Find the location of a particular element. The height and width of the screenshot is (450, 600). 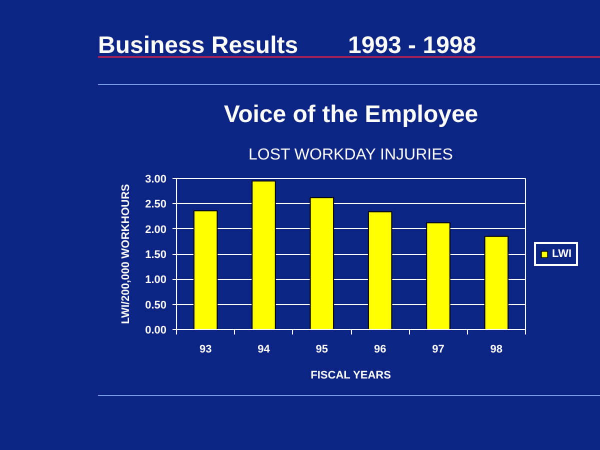

x-tick-label: 95 is located at coordinates (322, 350).